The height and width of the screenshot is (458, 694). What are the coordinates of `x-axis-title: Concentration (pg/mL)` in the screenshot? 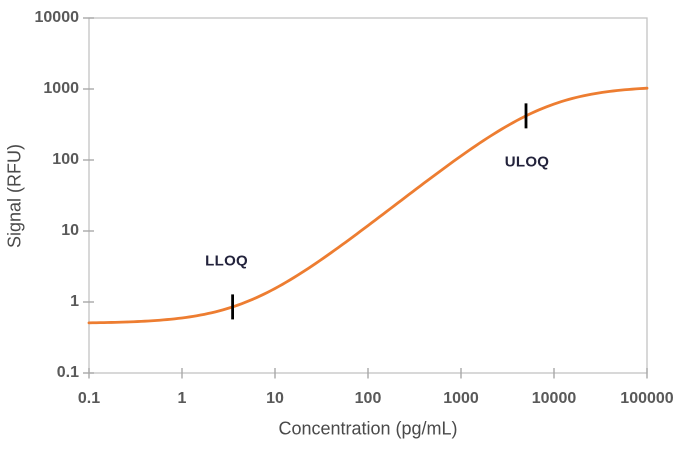 It's located at (368, 428).